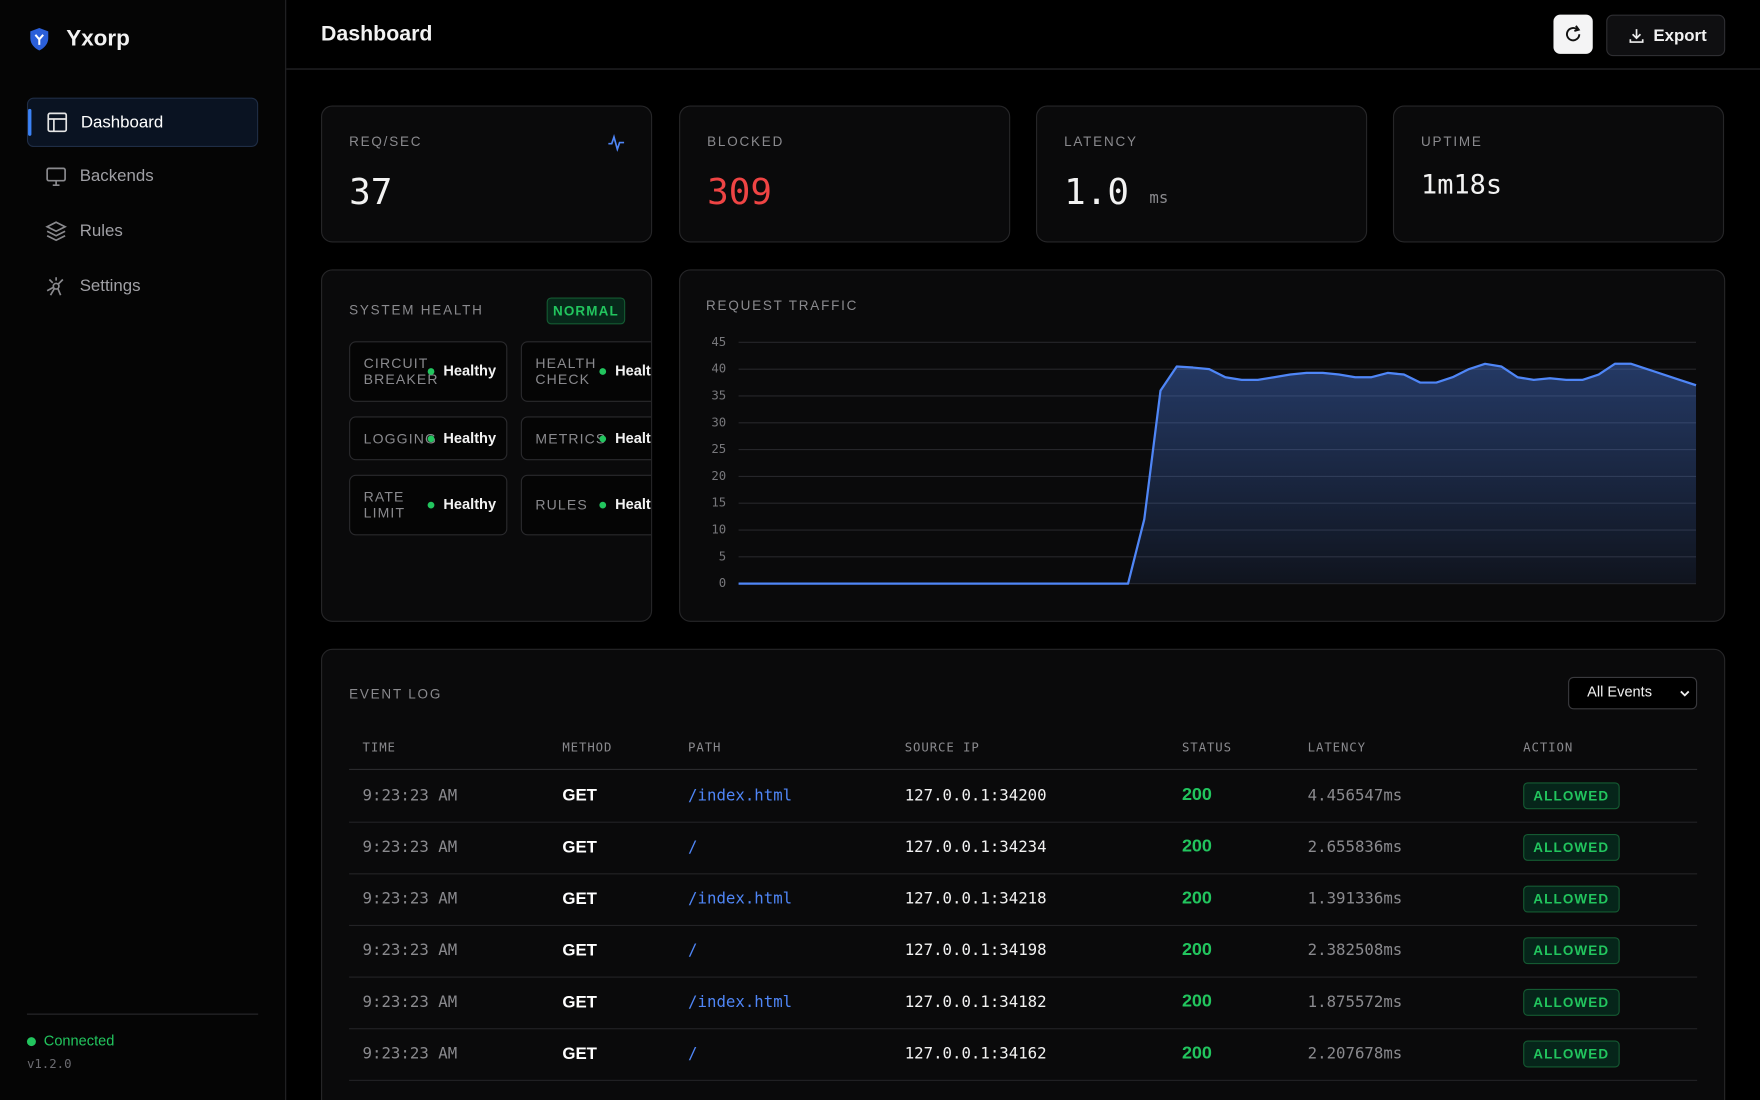 This screenshot has width=1760, height=1100. Describe the element at coordinates (1548, 748) in the screenshot. I see `column-header: ACTION` at that location.